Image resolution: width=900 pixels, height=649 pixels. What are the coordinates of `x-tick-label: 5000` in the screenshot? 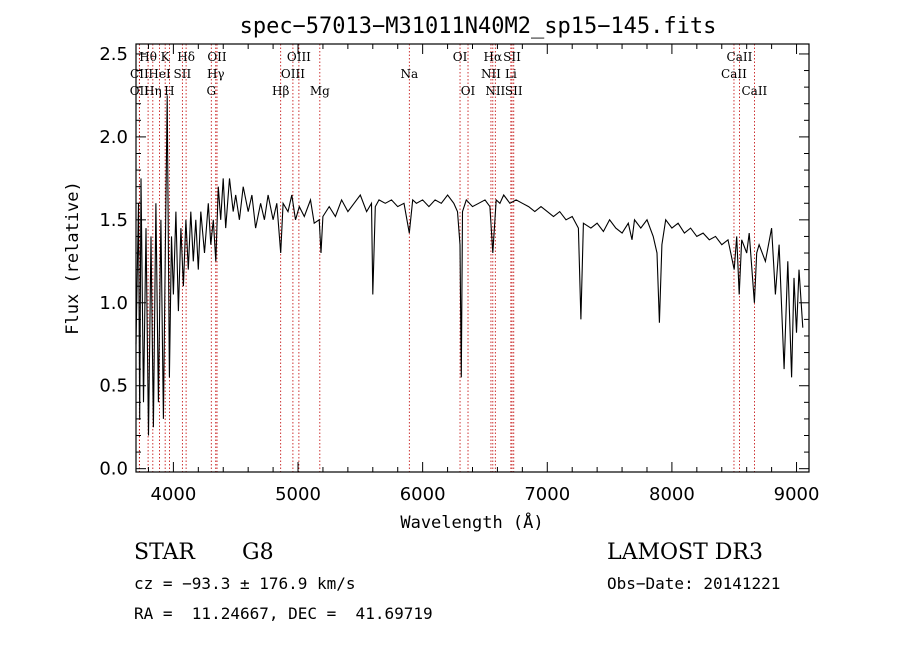 It's located at (298, 494).